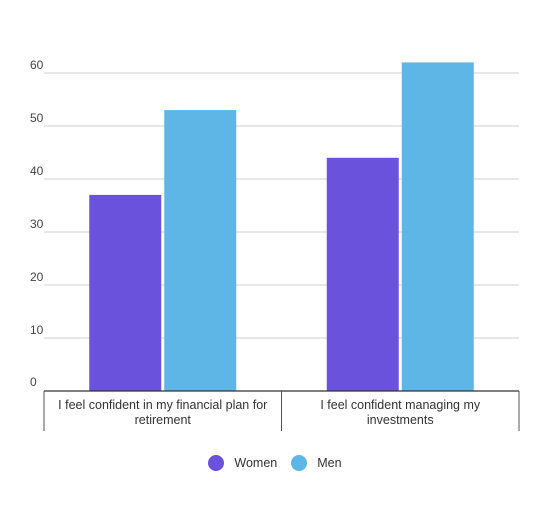  What do you see at coordinates (400, 420) in the screenshot?
I see `category-label: investments` at bounding box center [400, 420].